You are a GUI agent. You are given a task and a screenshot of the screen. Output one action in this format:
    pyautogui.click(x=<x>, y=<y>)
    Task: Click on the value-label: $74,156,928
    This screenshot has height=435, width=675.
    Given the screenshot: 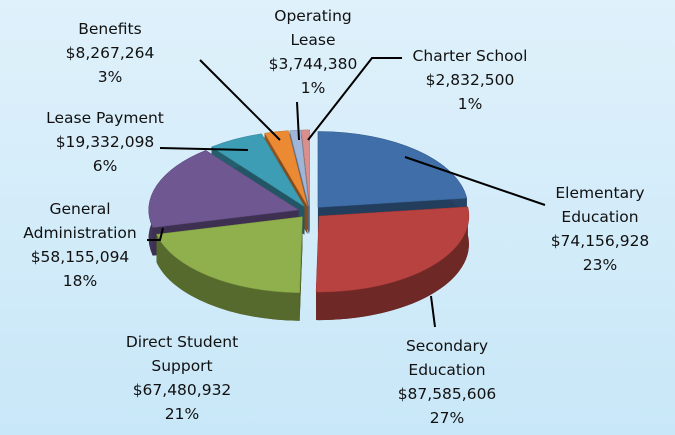 What is the action you would take?
    pyautogui.click(x=600, y=241)
    